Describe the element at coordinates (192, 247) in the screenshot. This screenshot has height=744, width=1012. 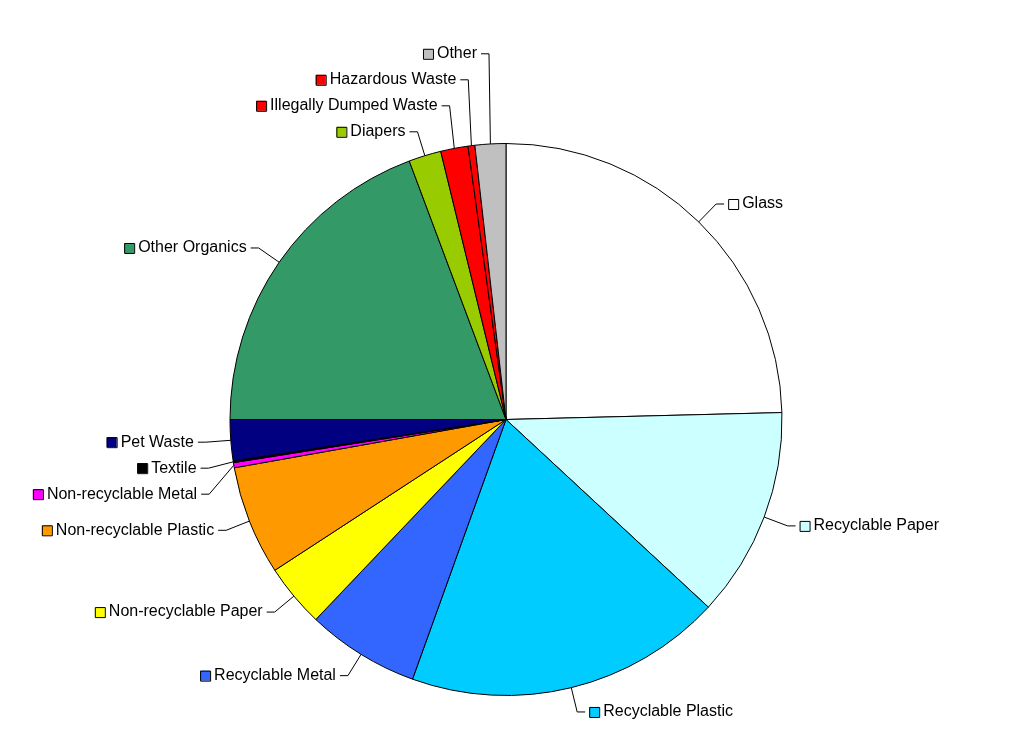
I see `legend-label: Other Organics` at that location.